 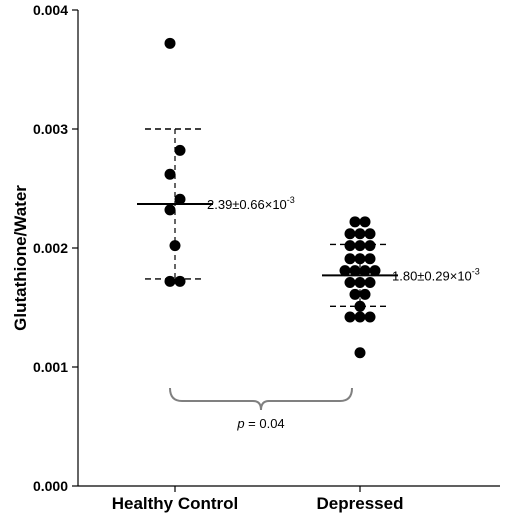 I want to click on group-depressed: 1.80±0.29×10-3, so click(x=401, y=287).